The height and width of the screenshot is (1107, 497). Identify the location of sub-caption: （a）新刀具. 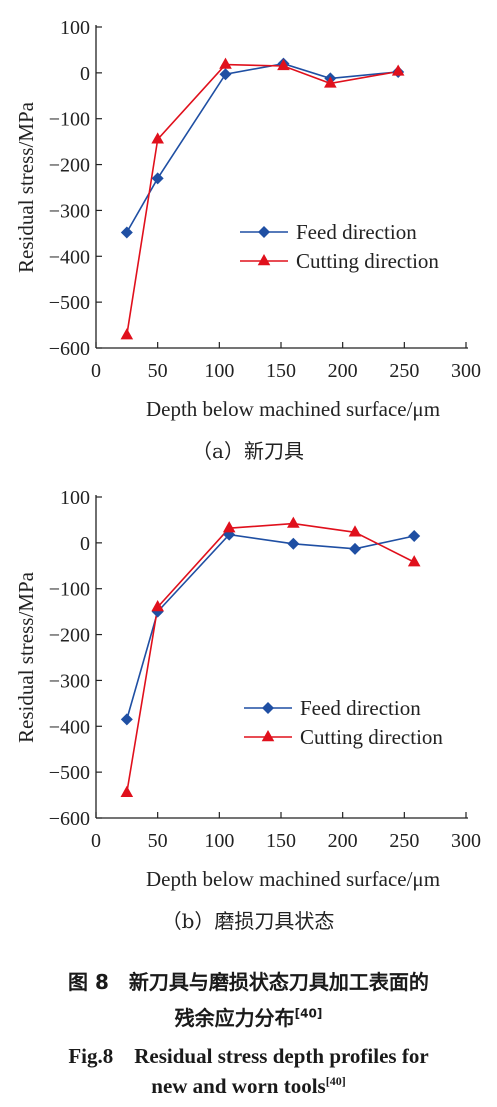
(248, 451).